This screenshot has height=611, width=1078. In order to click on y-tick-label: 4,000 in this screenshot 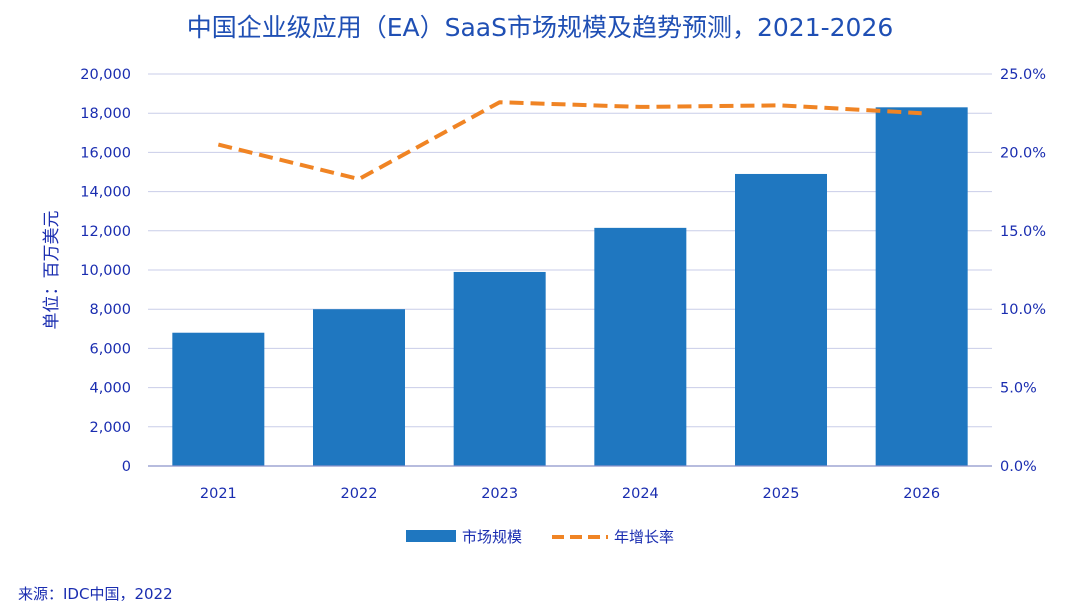, I will do `click(110, 389)`.